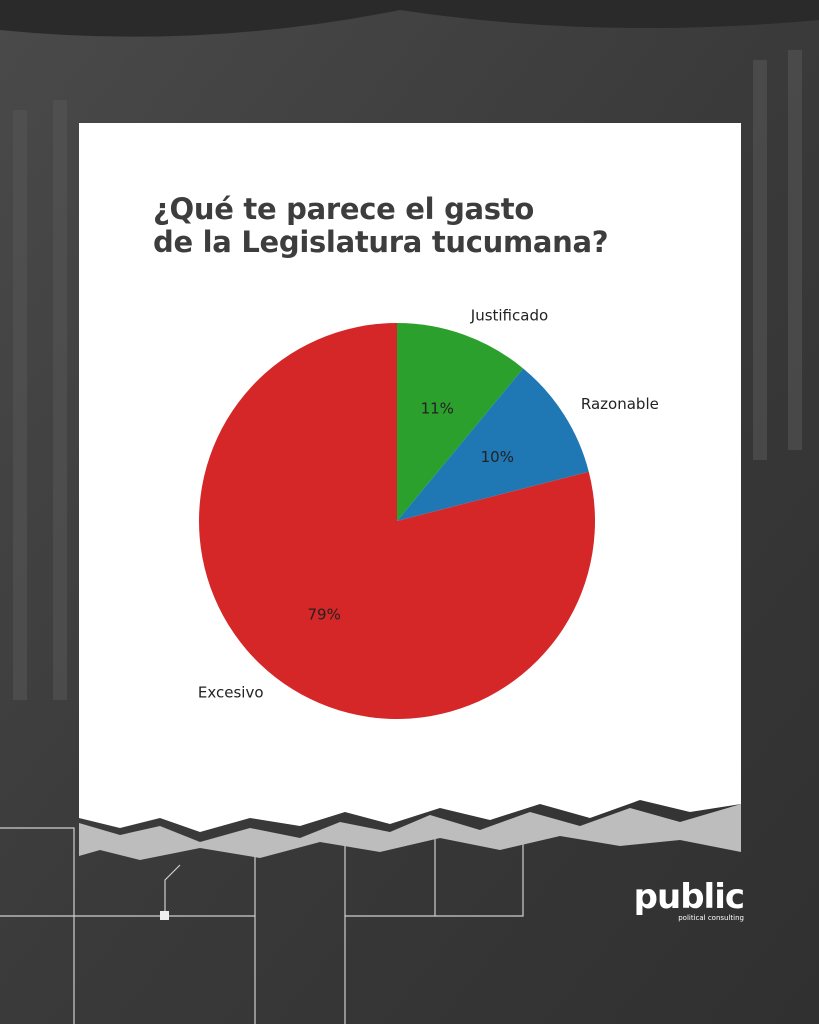  What do you see at coordinates (262, 925) in the screenshot?
I see `circuit-lines` at bounding box center [262, 925].